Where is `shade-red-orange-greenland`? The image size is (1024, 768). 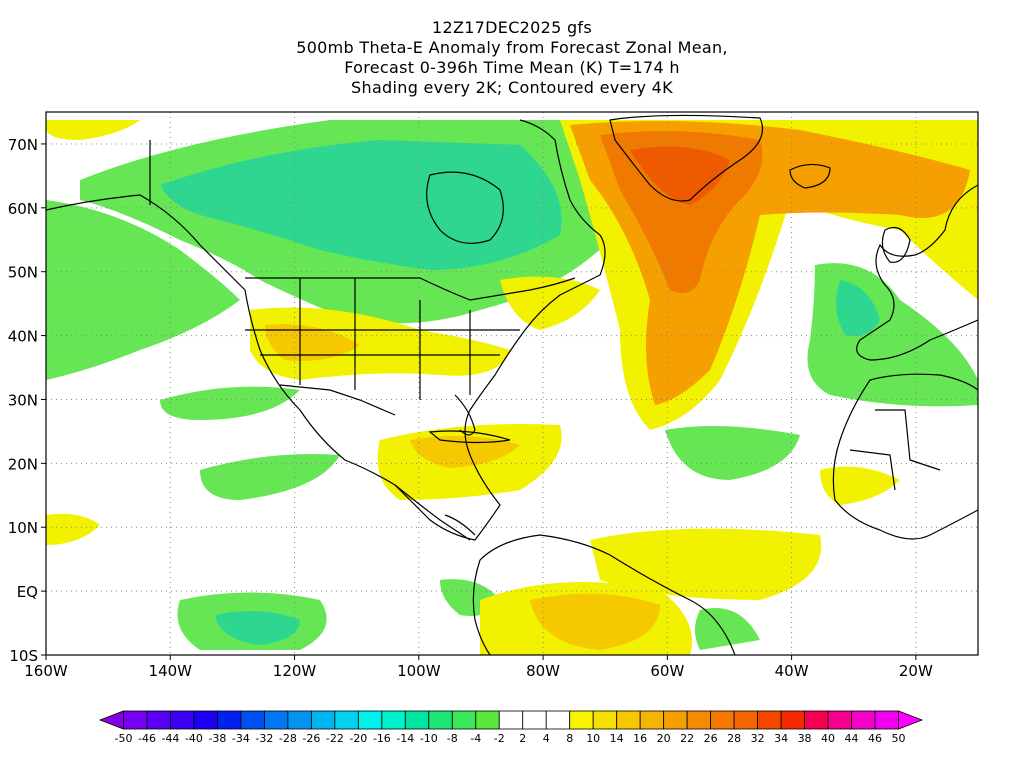
shade-red-orange-greenland is located at coordinates (680, 175).